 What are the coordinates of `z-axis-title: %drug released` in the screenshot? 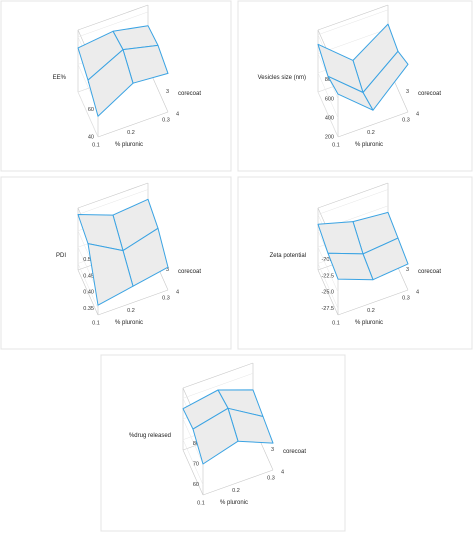 It's located at (150, 436).